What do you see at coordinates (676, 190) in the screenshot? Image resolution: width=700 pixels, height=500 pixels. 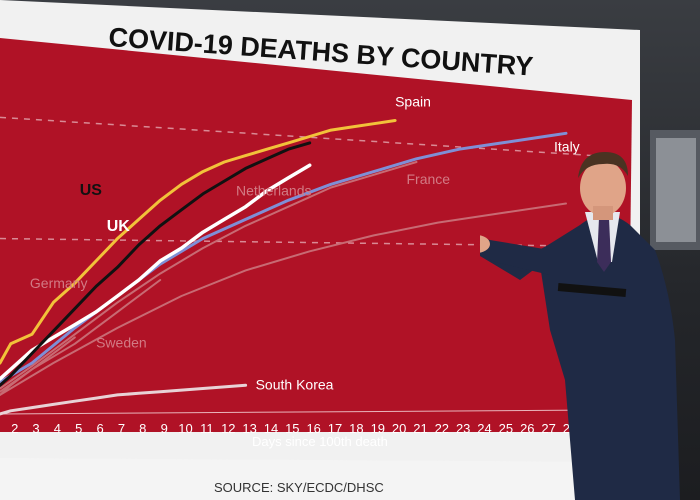 I see `side-monitor-screen` at bounding box center [676, 190].